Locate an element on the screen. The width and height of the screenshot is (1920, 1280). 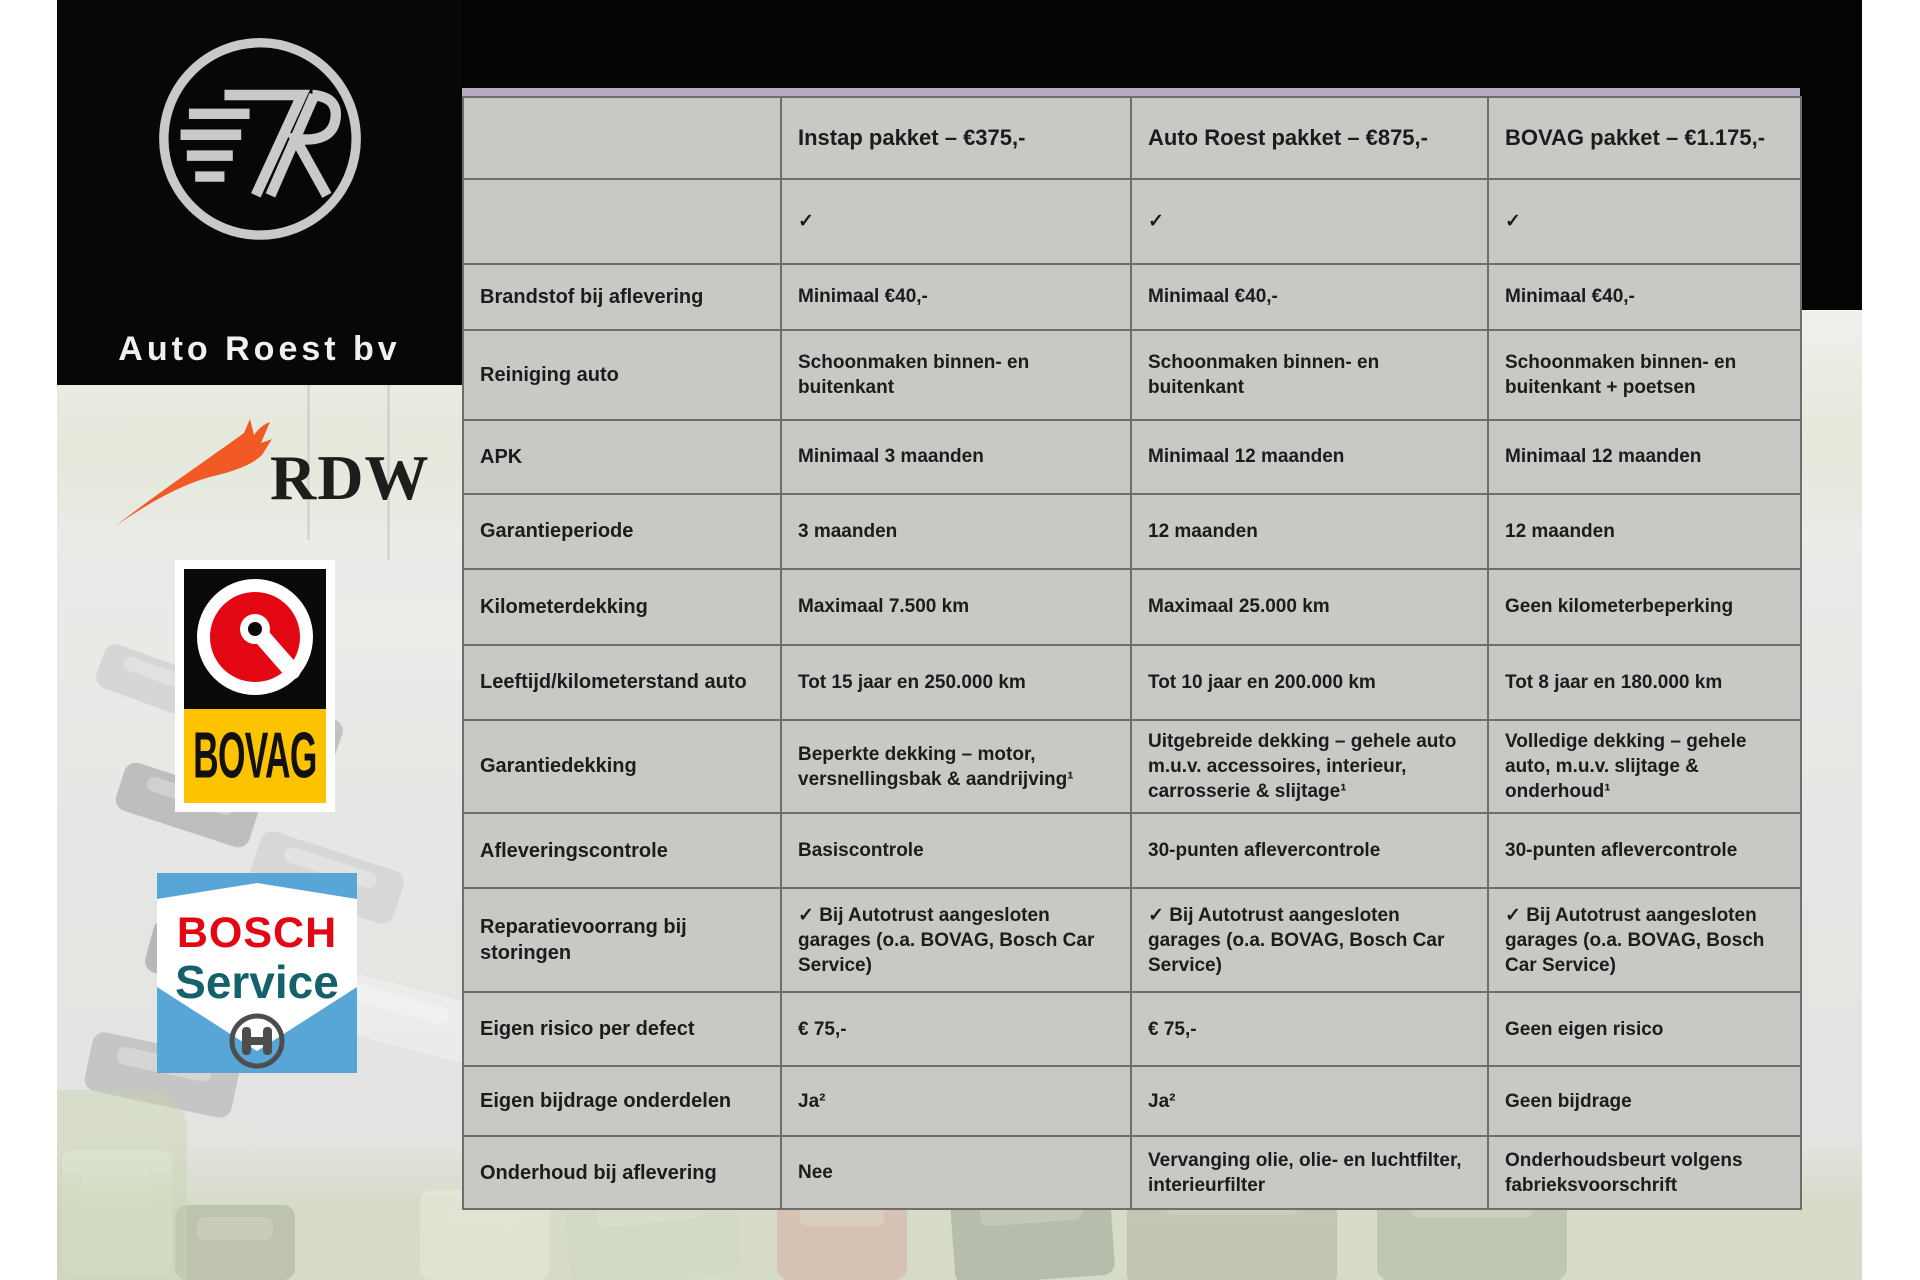
bosch-service-logo: BOSCH Service is located at coordinates (257, 973).